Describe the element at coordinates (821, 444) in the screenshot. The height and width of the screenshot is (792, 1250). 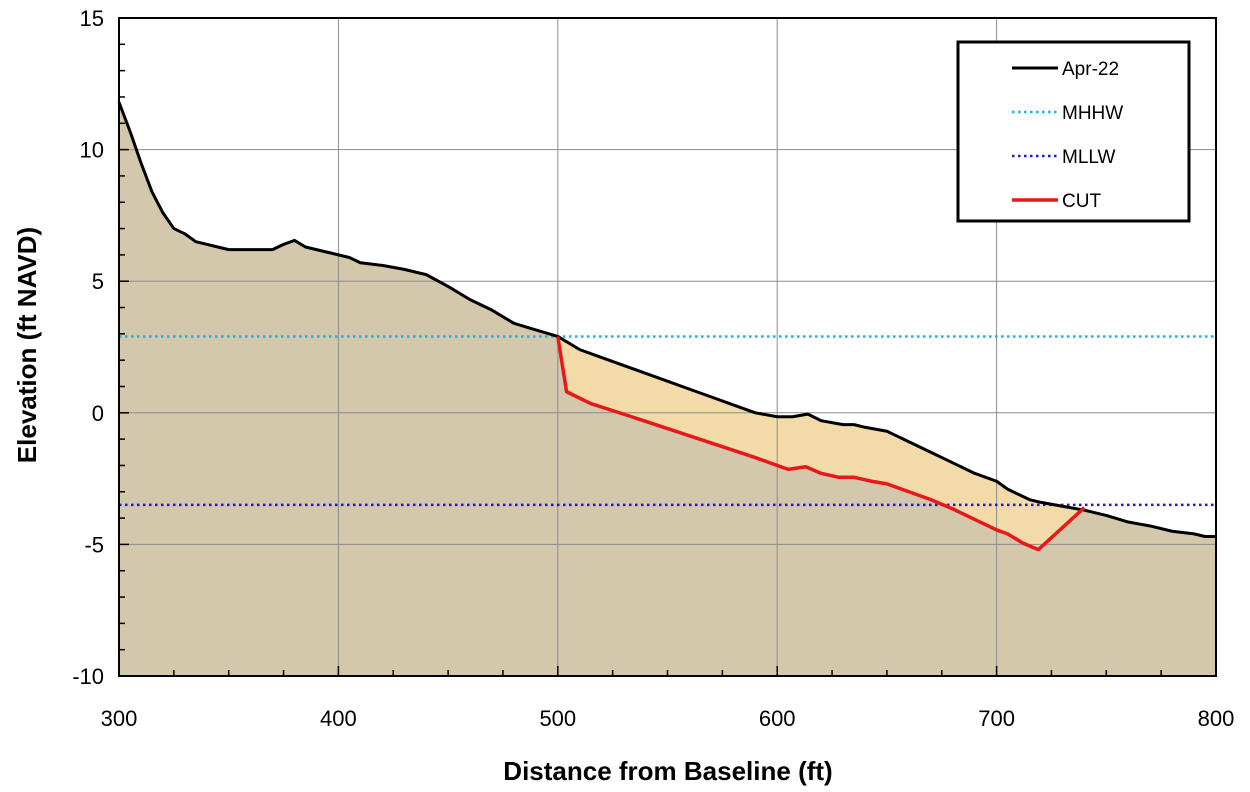
I see `series-line-cut` at that location.